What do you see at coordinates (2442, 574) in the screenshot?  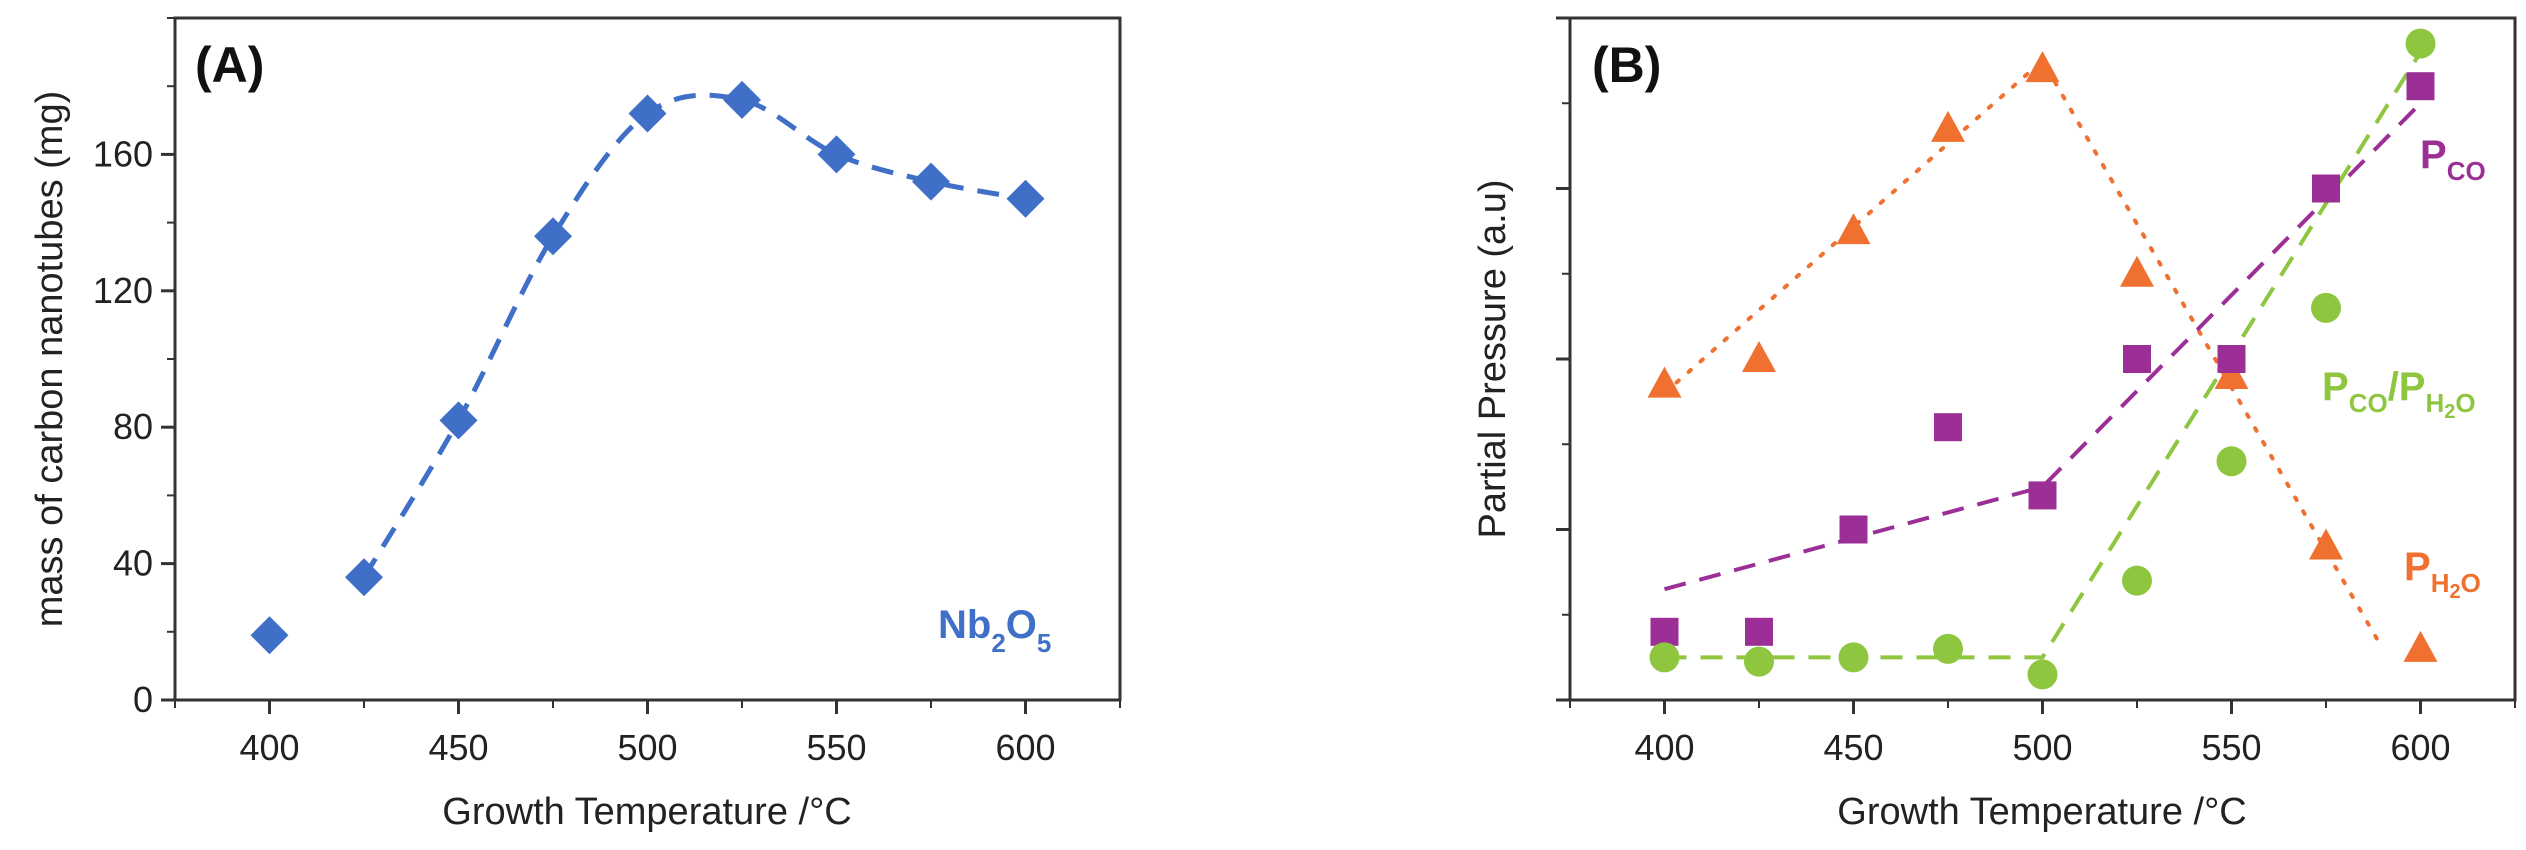 I see `ph2o-label: PH2O` at bounding box center [2442, 574].